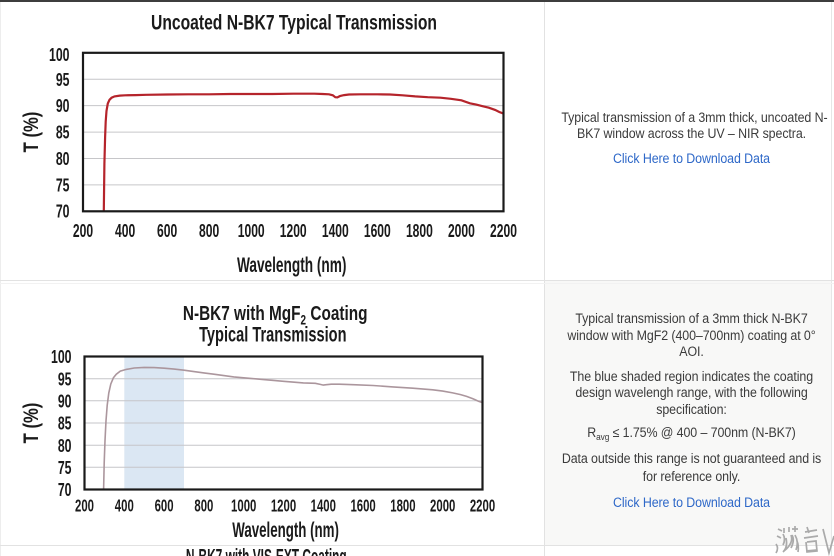  I want to click on svg-text: N-BK7 with MgF2 Coating, so click(275, 313).